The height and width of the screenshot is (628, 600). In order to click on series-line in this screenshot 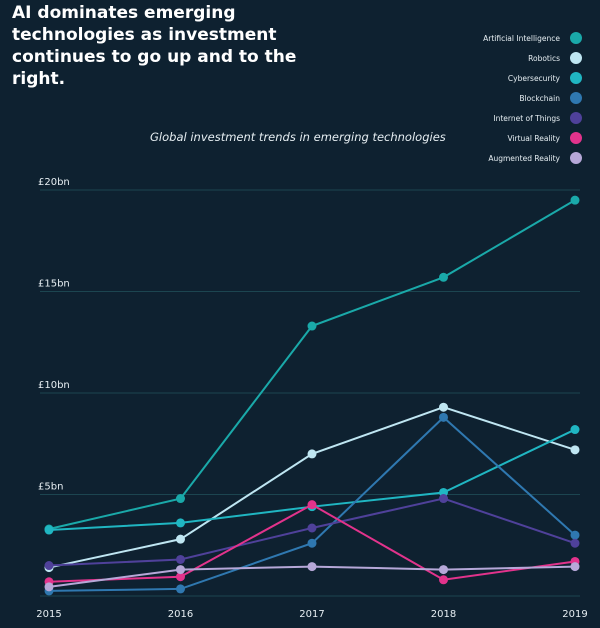, I will do `click(312, 480)`.